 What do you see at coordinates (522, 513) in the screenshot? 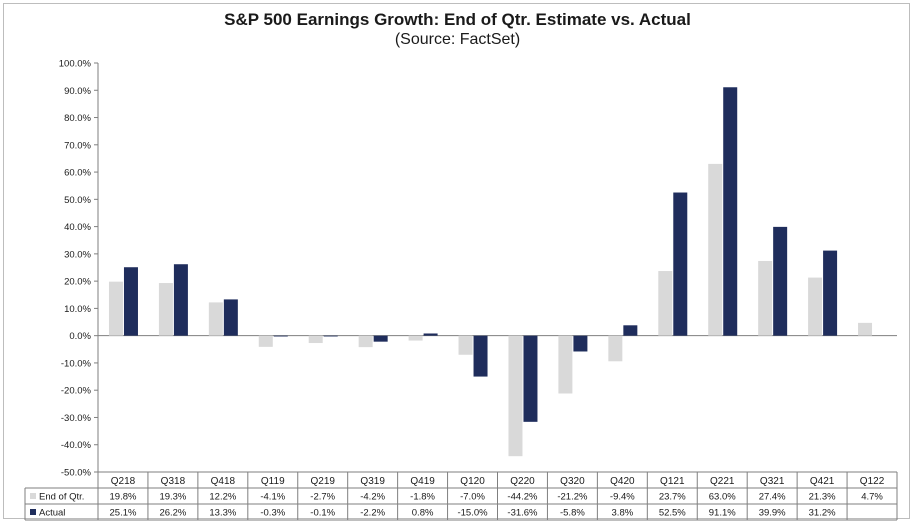
I see `data-table-value: -31.6%` at bounding box center [522, 513].